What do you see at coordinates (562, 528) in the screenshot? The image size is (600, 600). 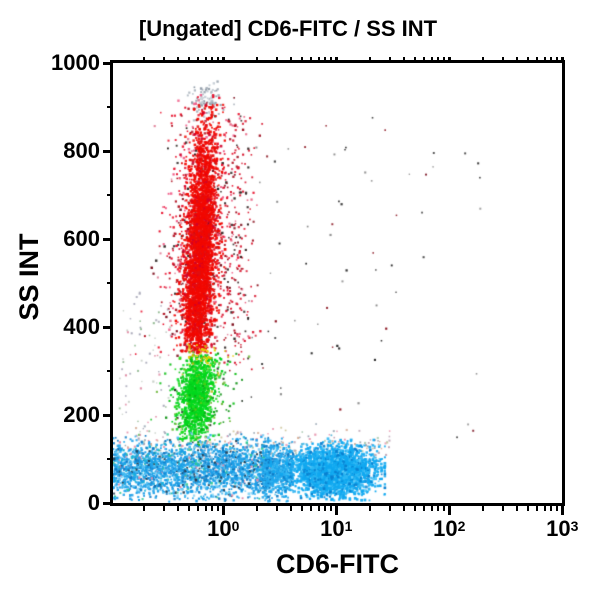 I see `x-tick-label: 103` at bounding box center [562, 528].